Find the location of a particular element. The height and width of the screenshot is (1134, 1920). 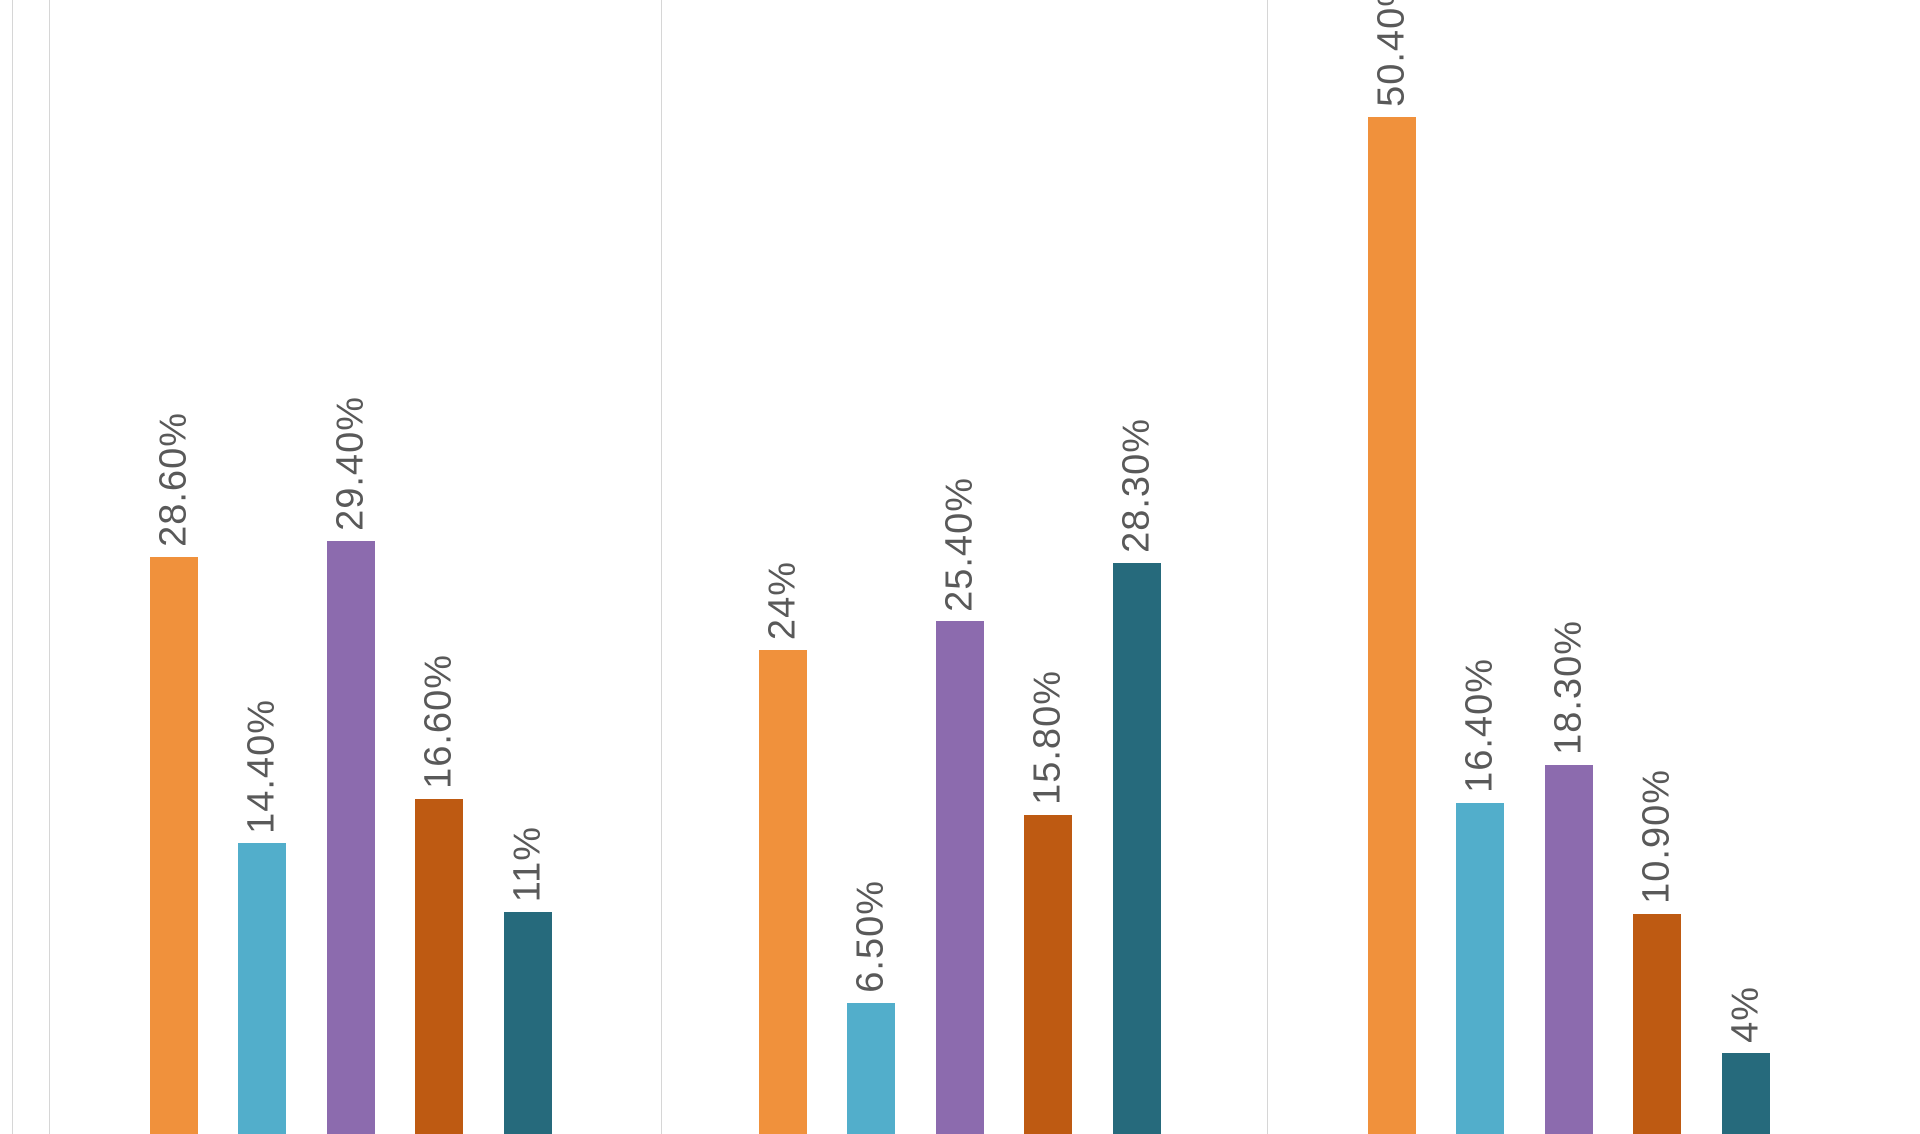

bar-value-label: 18.30% is located at coordinates (1568, 687).